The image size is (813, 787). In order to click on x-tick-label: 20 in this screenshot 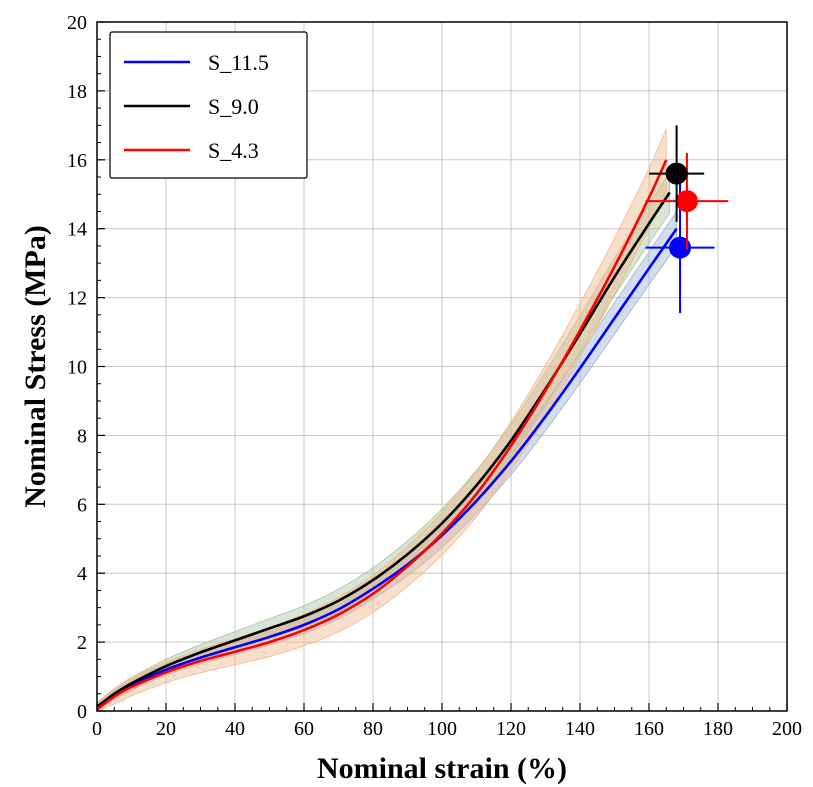, I will do `click(166, 729)`.